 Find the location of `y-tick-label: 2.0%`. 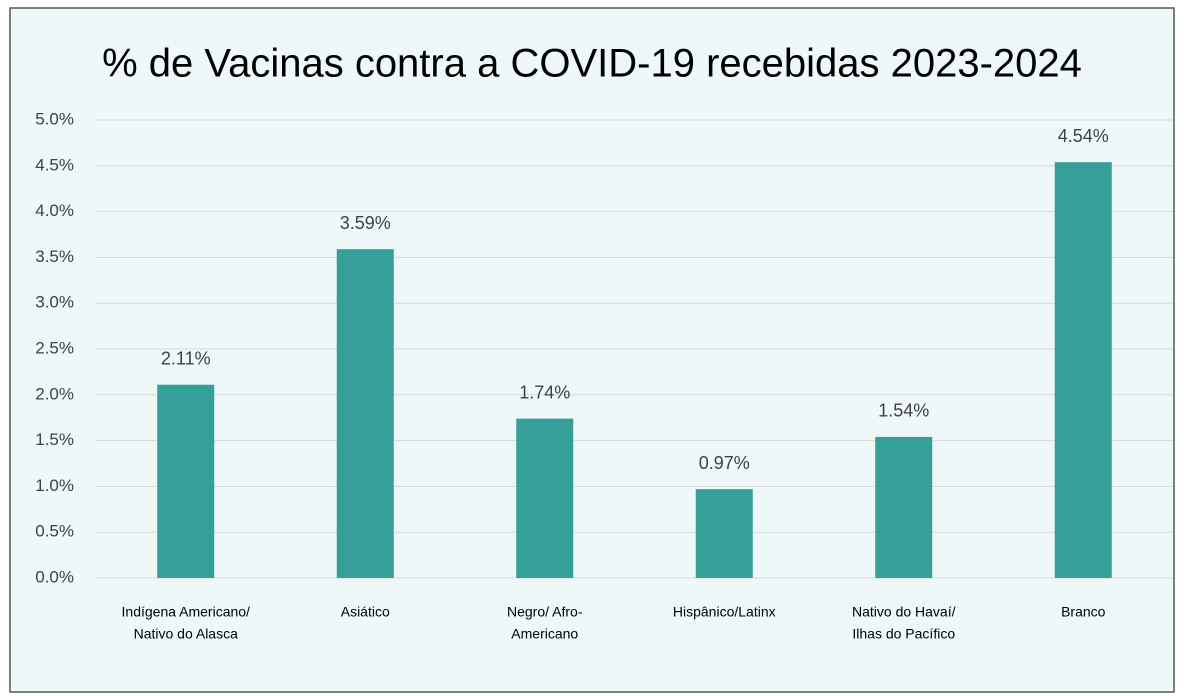

y-tick-label: 2.0% is located at coordinates (54, 393).